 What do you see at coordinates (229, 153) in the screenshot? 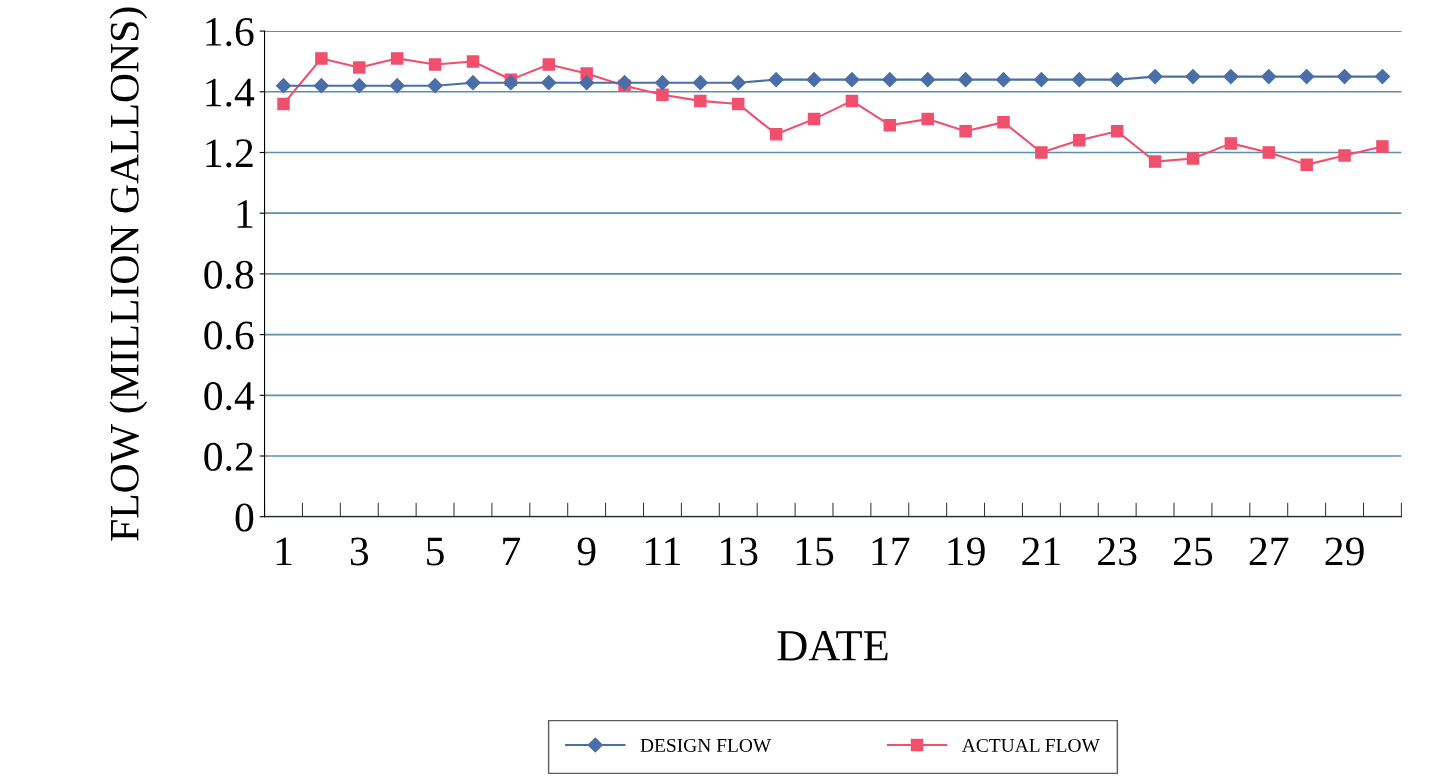
I see `y-tick-label: 1.2` at bounding box center [229, 153].